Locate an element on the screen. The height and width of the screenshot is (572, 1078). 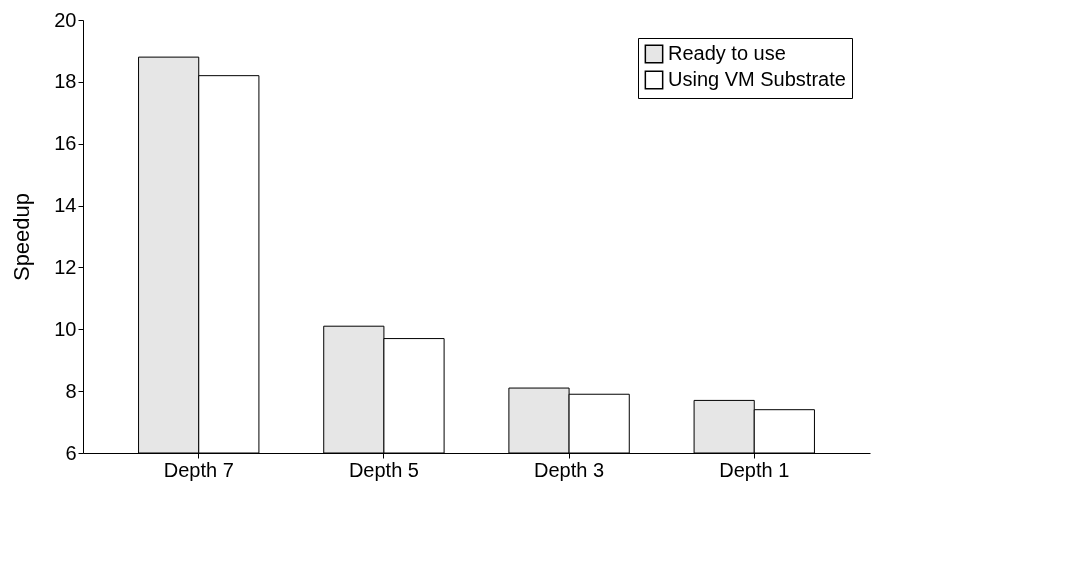
x-tick-label: Depth 7 is located at coordinates (198, 469).